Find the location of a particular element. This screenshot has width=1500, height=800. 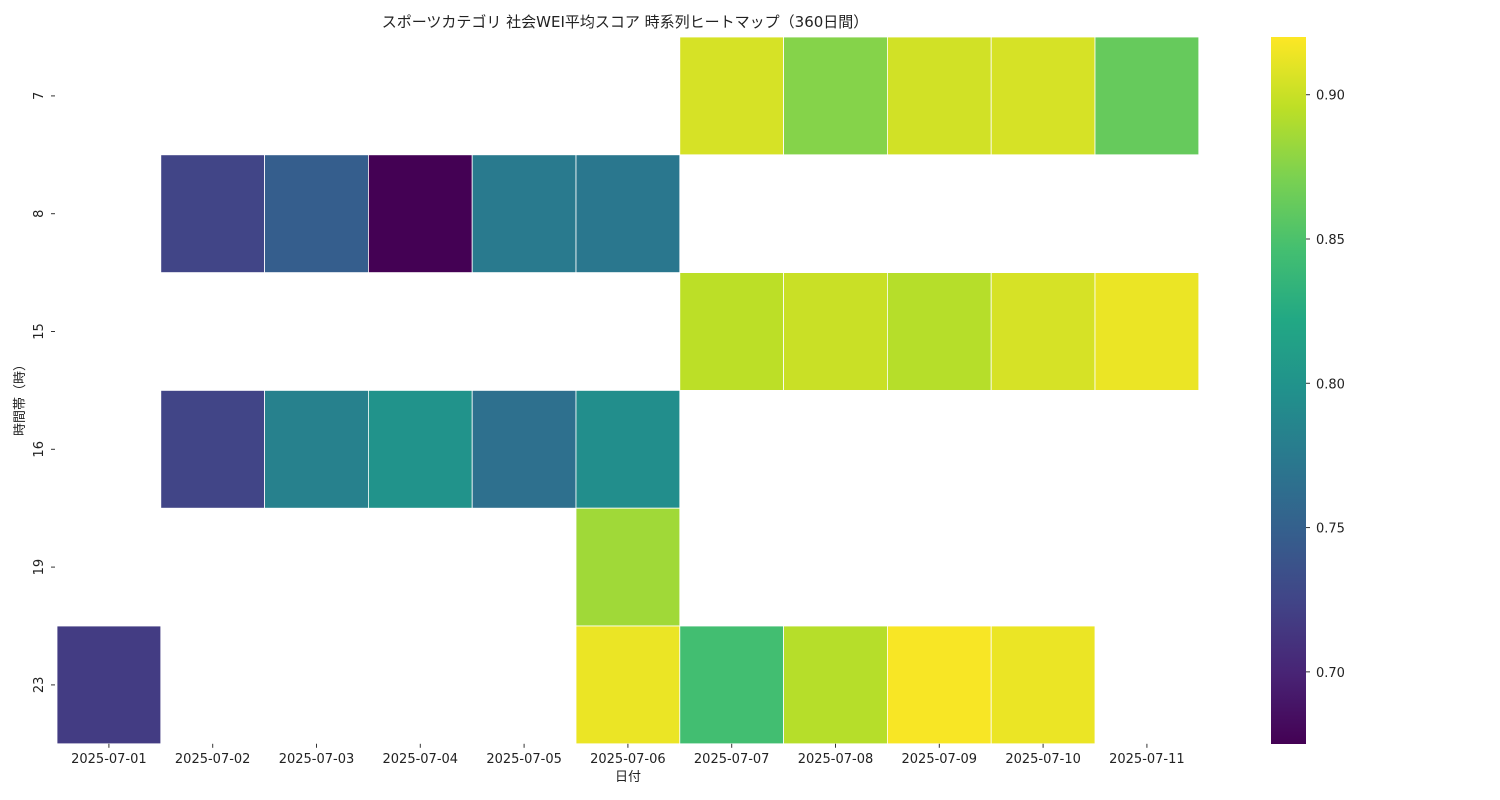

colorbar-tick-label: 0.80 is located at coordinates (1330, 384).